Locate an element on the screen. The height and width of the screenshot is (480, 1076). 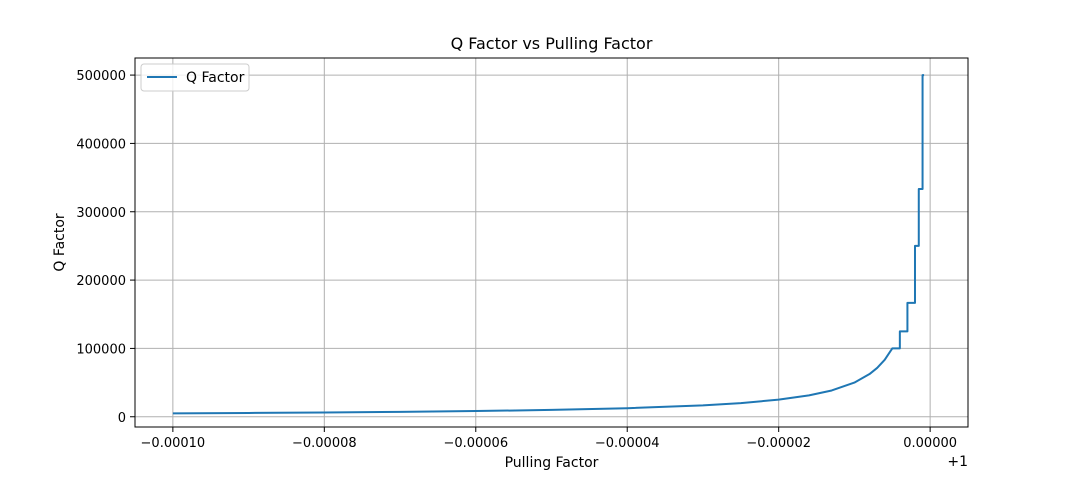
x-tick-label: −0.00004 is located at coordinates (627, 443).